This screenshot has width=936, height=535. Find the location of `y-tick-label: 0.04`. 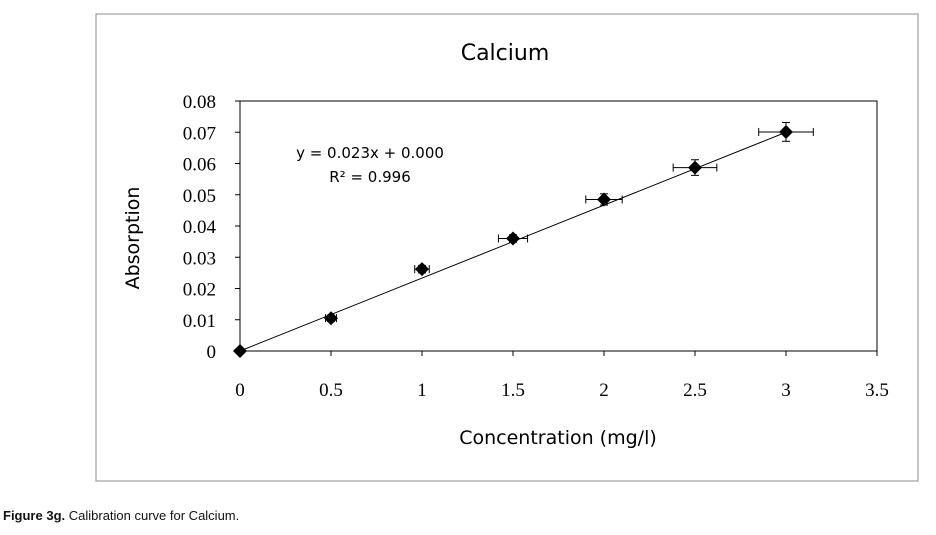

y-tick-label: 0.04 is located at coordinates (200, 227).